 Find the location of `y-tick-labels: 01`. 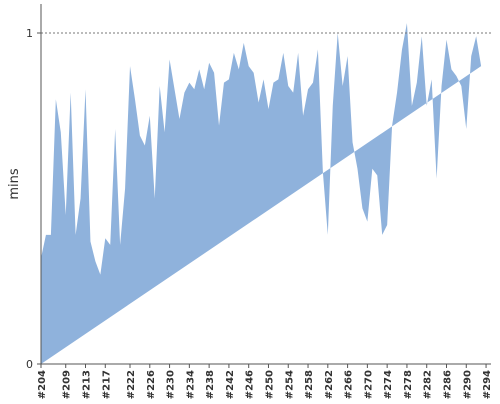

y-tick-labels: 01 is located at coordinates (29, 199).